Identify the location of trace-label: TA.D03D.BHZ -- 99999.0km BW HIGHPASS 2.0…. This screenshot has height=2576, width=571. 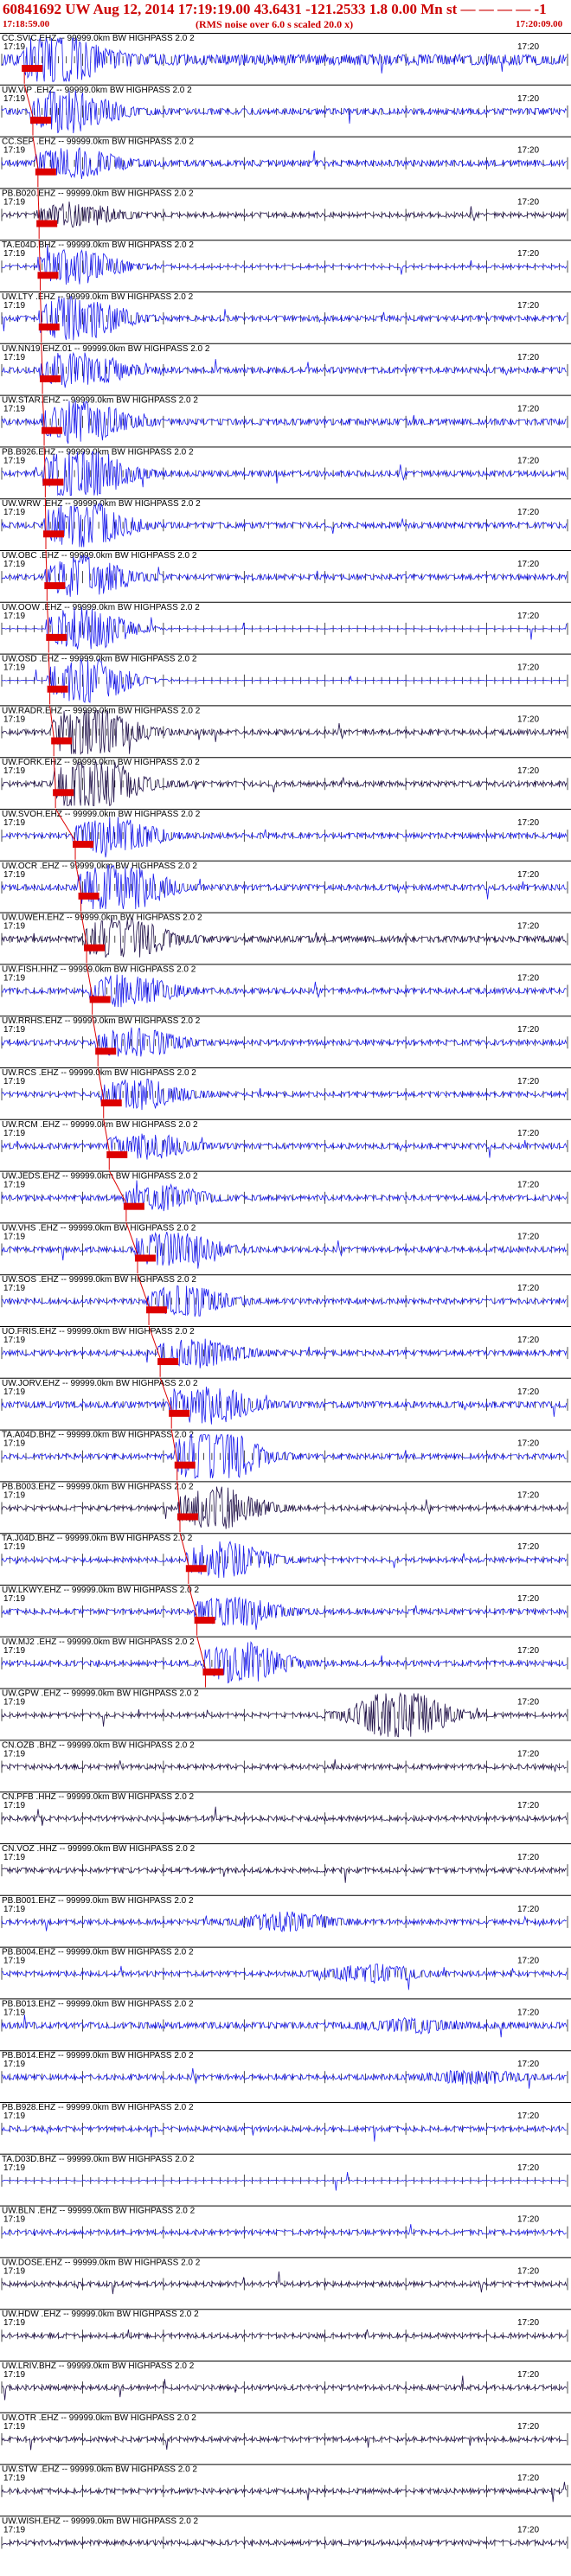
(98, 2159).